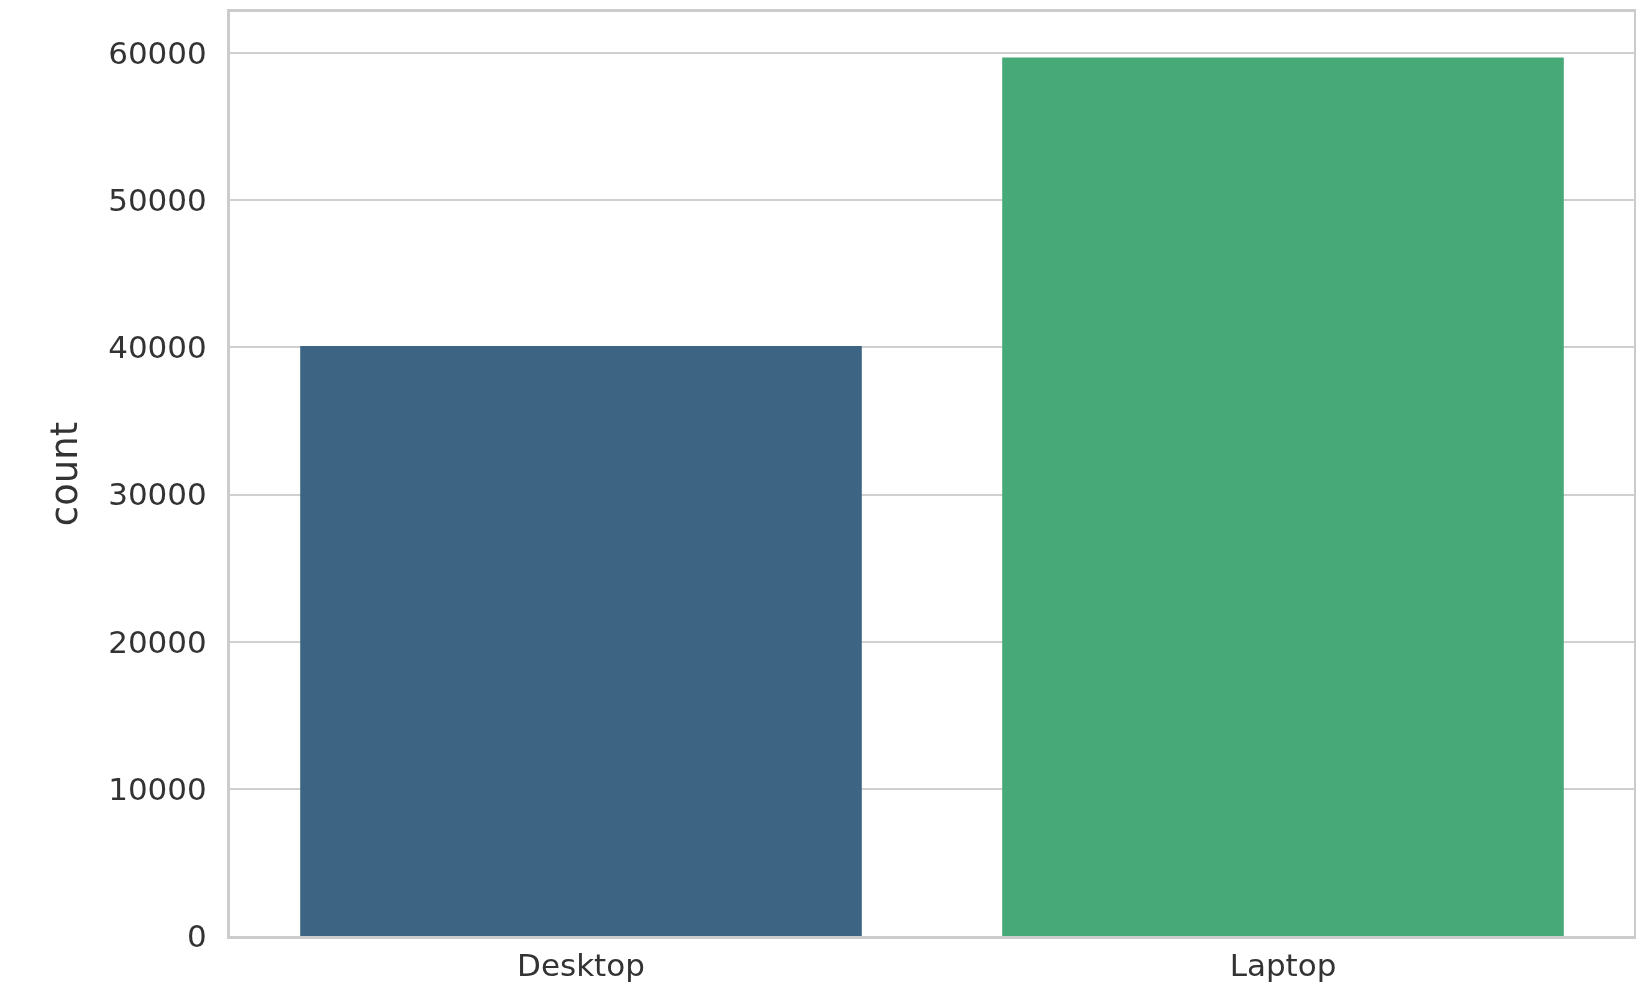 This screenshot has height=1002, width=1636. What do you see at coordinates (157, 641) in the screenshot?
I see `y-tick-label: 20000` at bounding box center [157, 641].